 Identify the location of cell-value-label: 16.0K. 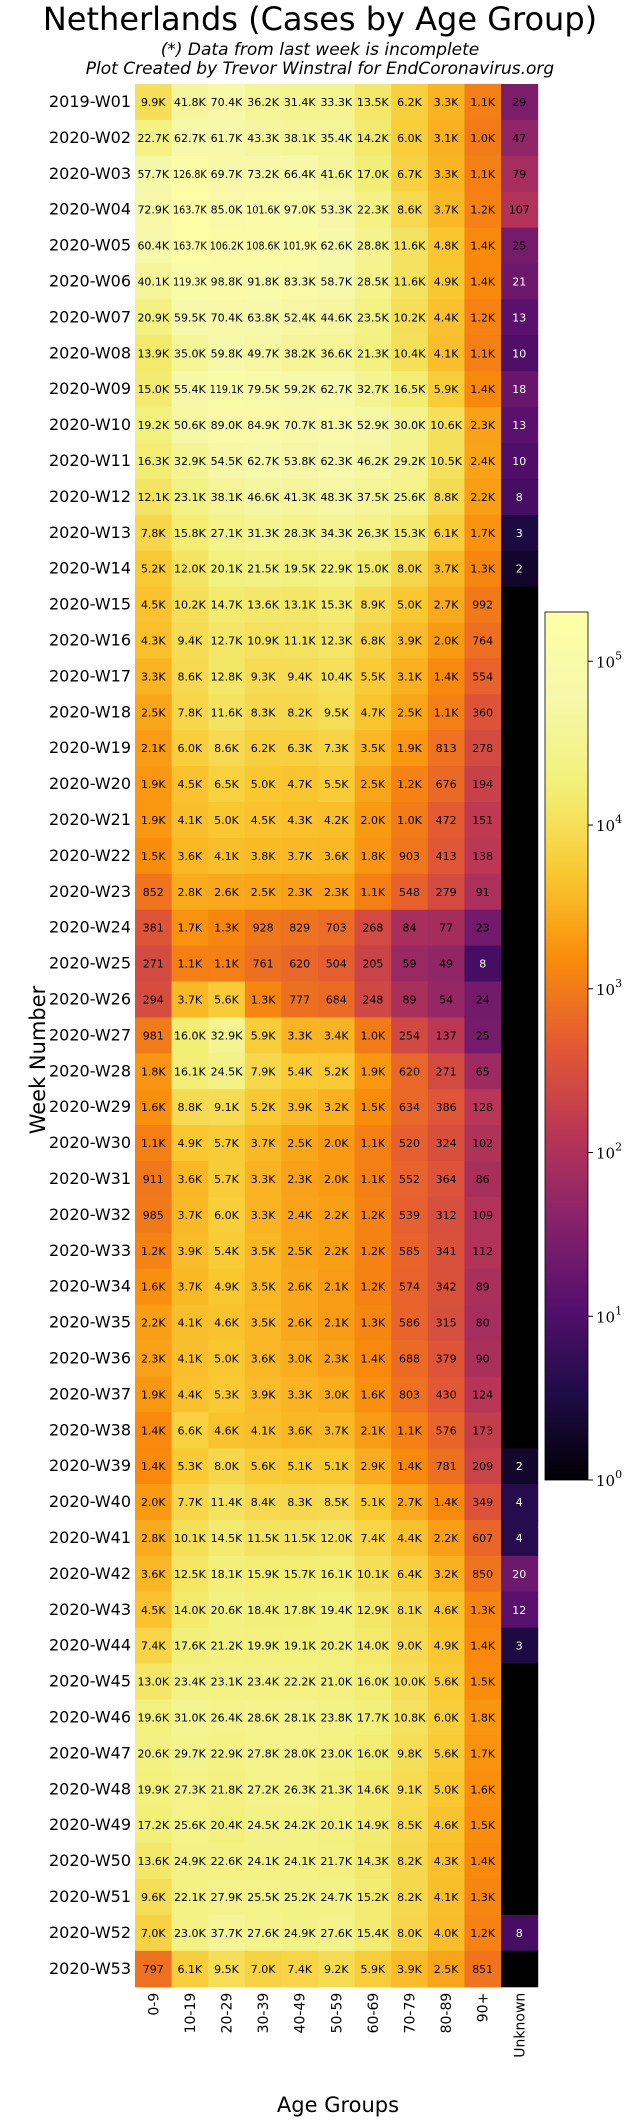
(190, 1035).